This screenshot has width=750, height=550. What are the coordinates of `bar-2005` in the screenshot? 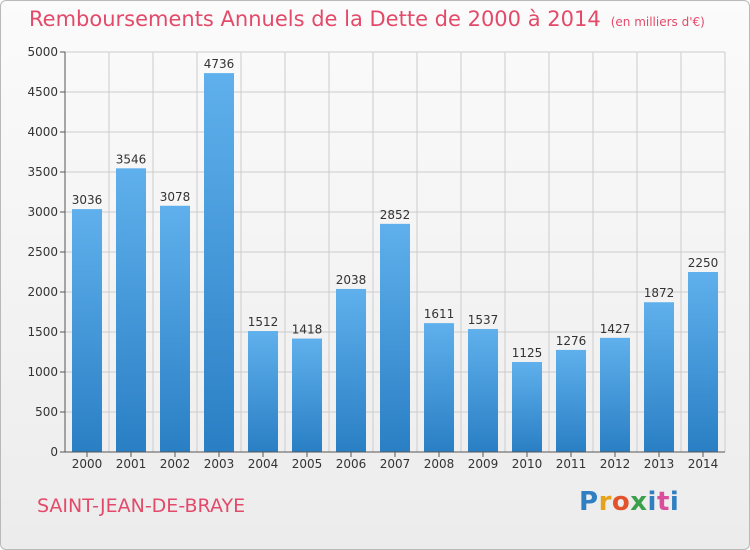 It's located at (307, 395).